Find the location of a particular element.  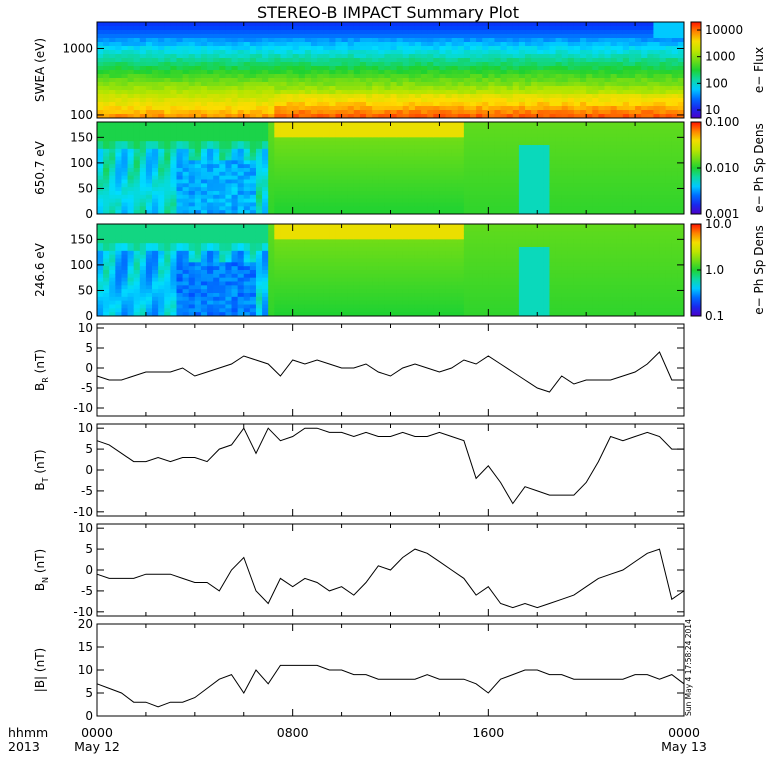

y-axis-label: BR (nT) is located at coordinates (41, 370).